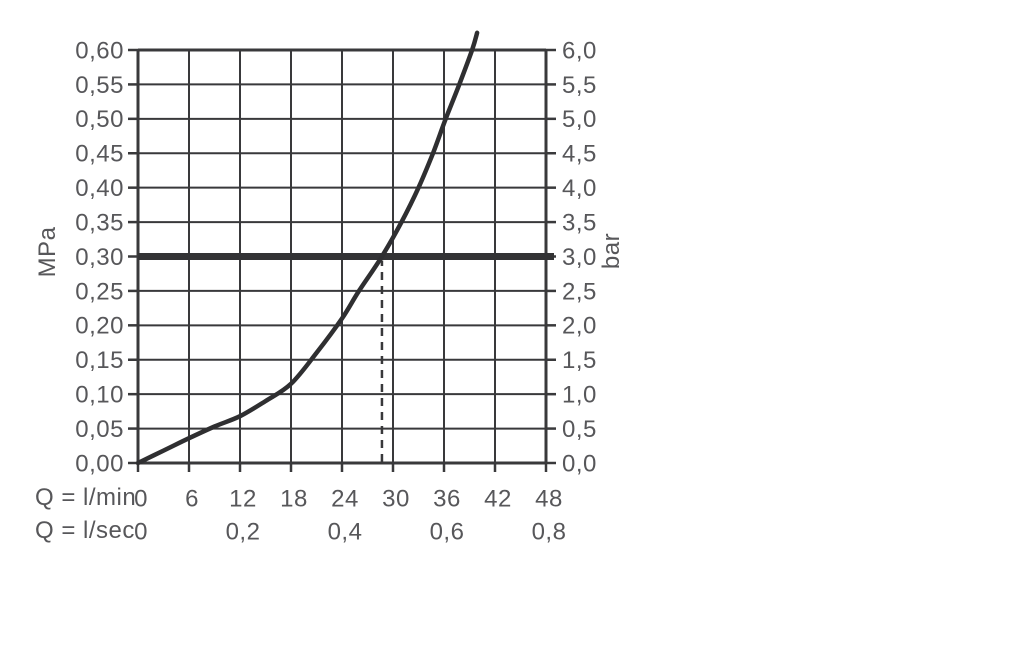 Image resolution: width=1024 pixels, height=652 pixels. I want to click on y-axis-left-tick-label: 0,20, so click(99, 326).